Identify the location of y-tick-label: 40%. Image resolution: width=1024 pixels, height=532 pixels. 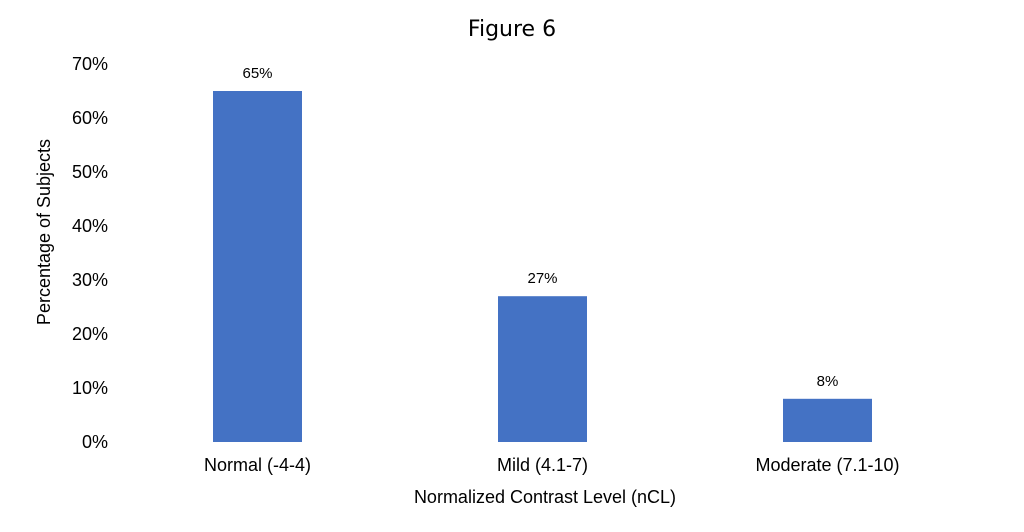
(90, 226).